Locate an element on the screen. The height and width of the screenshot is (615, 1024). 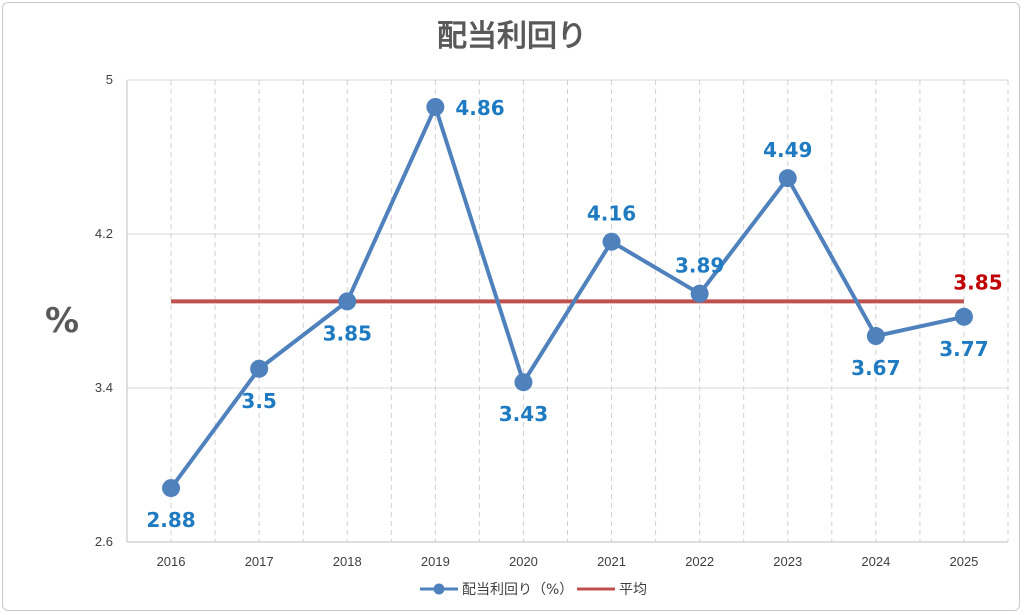
legend-label-yield: 配当利回り（%） is located at coordinates (517, 590).